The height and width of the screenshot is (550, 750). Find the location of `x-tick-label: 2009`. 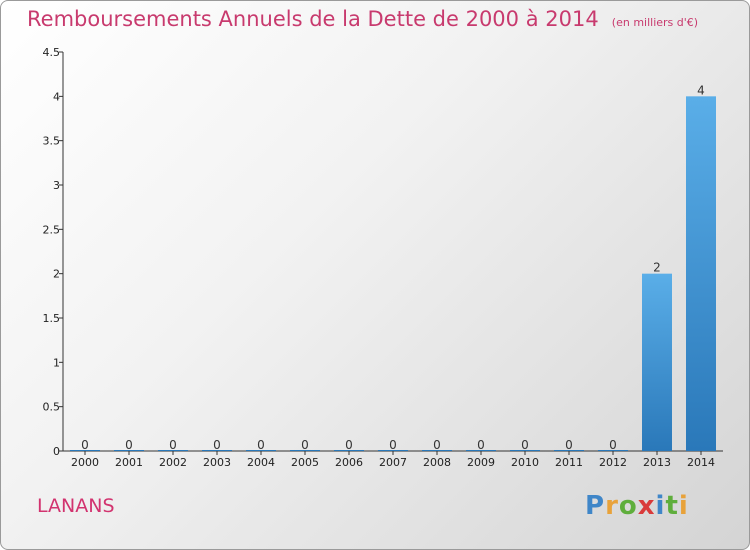

x-tick-label: 2009 is located at coordinates (481, 462).